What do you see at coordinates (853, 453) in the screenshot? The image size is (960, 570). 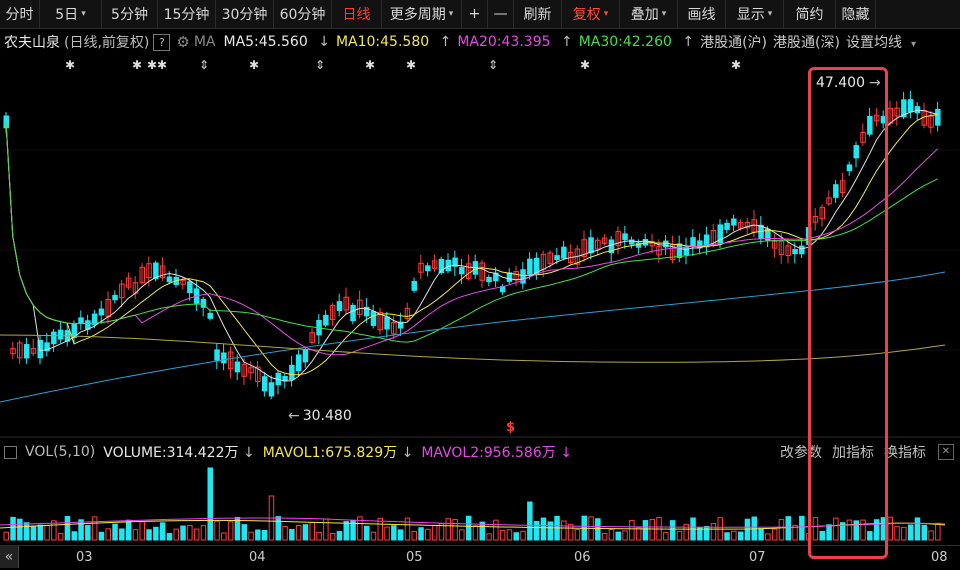 I see `add-indicator-button: 加指标` at bounding box center [853, 453].